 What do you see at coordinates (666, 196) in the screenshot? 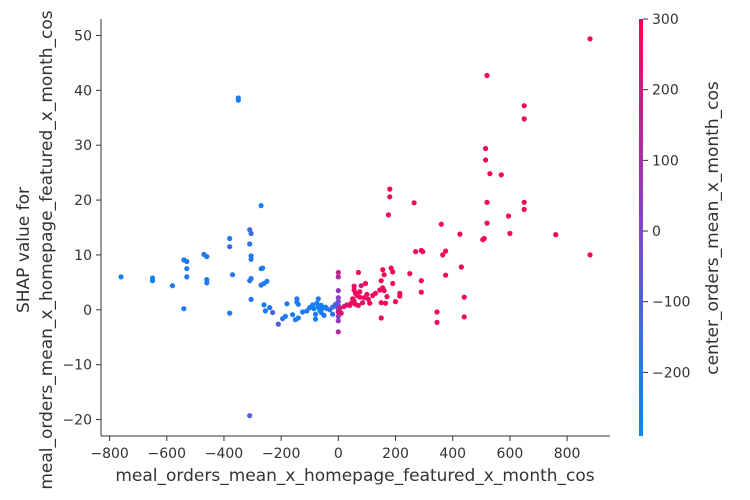
I see `colorbar-ticks: −200 −100 0 100 200 300` at bounding box center [666, 196].